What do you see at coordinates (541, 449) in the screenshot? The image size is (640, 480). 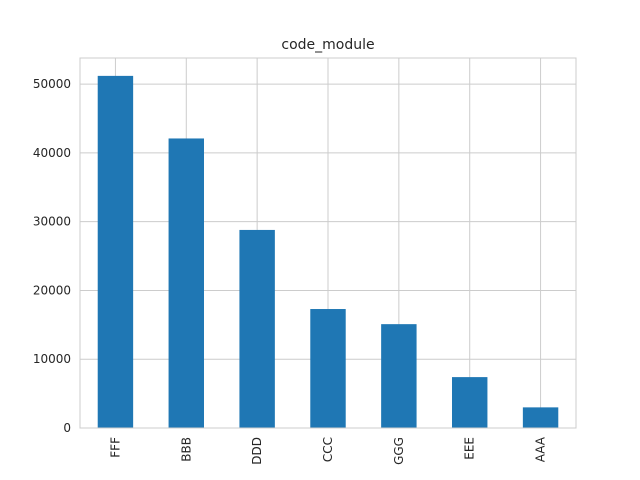 I see `x-tick-label: AAA` at bounding box center [541, 449].